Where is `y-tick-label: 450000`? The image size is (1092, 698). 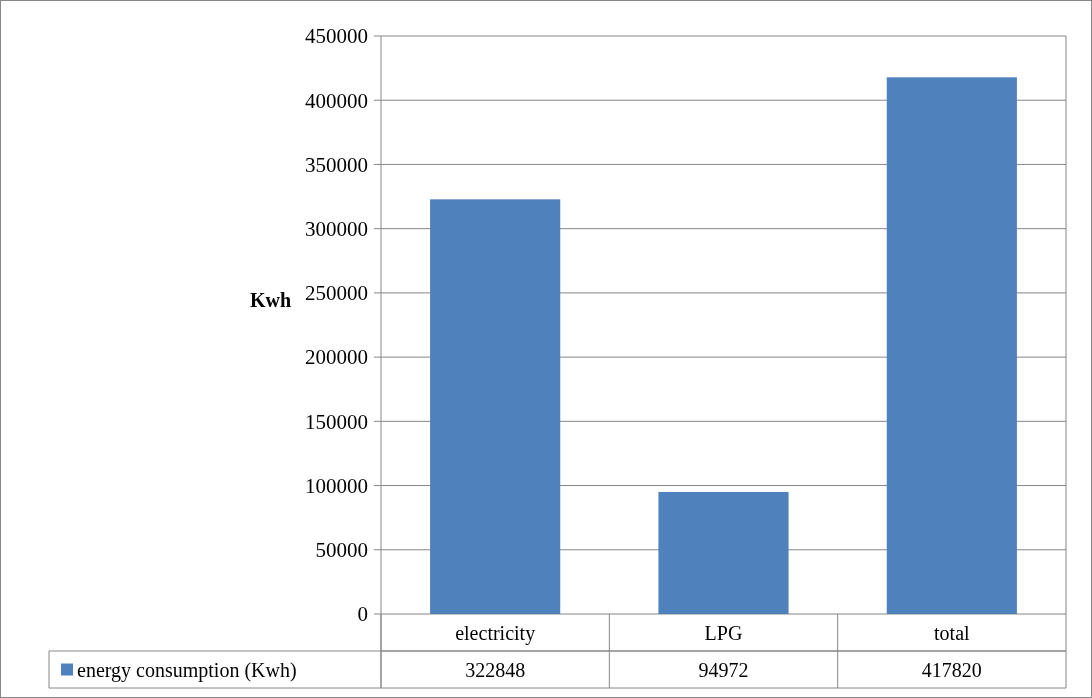
y-tick-label: 450000 is located at coordinates (336, 36).